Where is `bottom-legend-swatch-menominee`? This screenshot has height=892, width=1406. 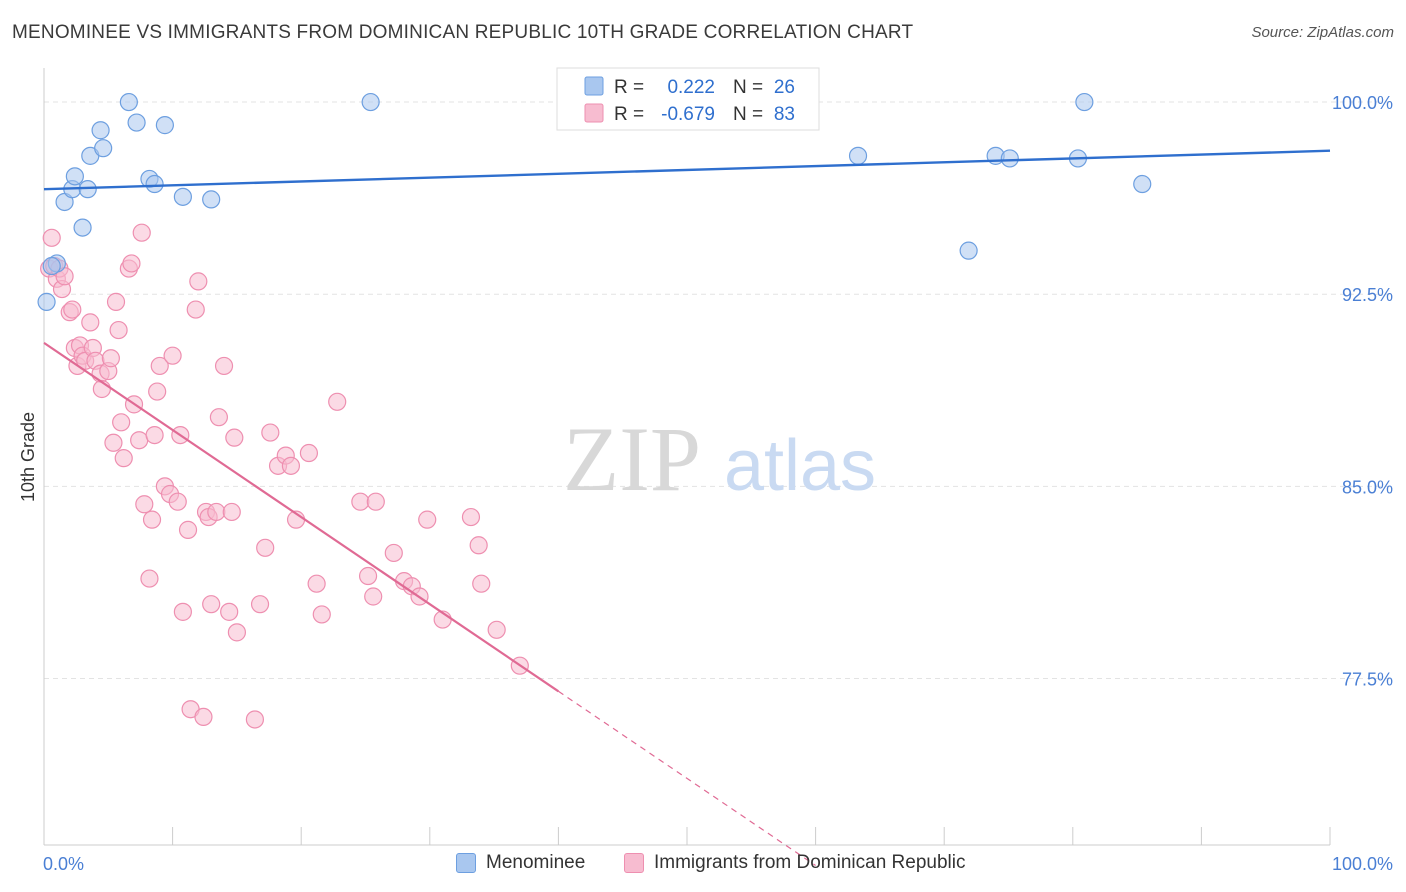 bottom-legend-swatch-menominee is located at coordinates (466, 863).